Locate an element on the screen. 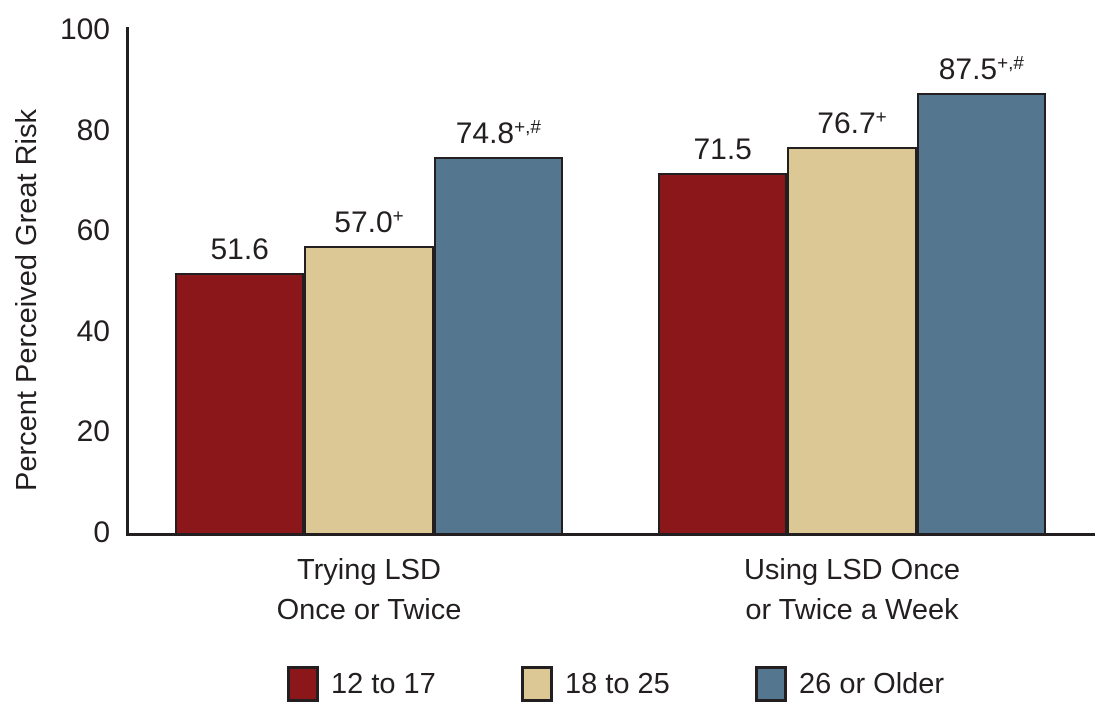 The width and height of the screenshot is (1109, 720). y-tick-label: 0 is located at coordinates (101, 532).